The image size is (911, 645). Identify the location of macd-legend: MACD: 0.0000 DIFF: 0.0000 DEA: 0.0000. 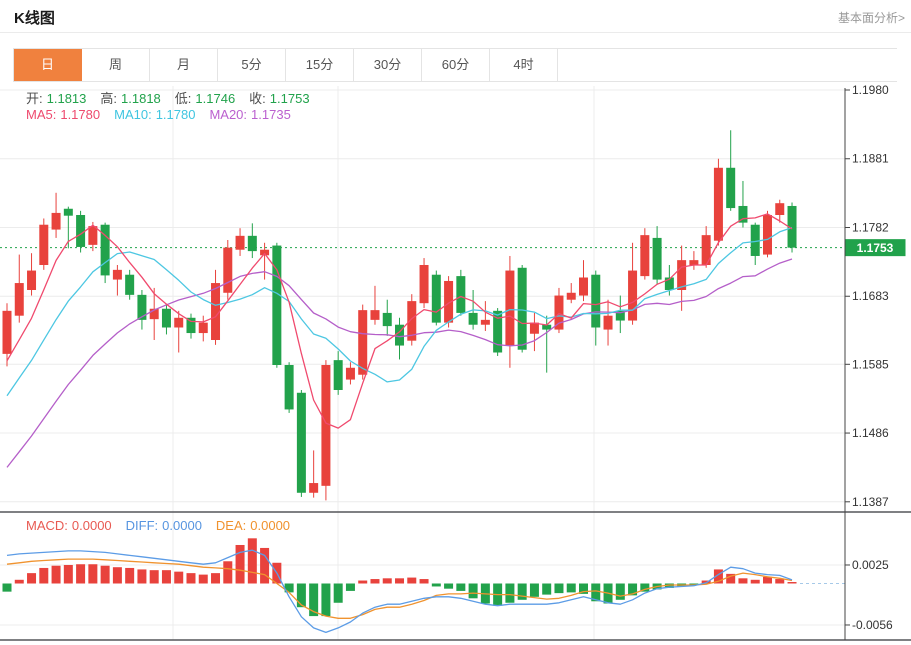
(165, 525).